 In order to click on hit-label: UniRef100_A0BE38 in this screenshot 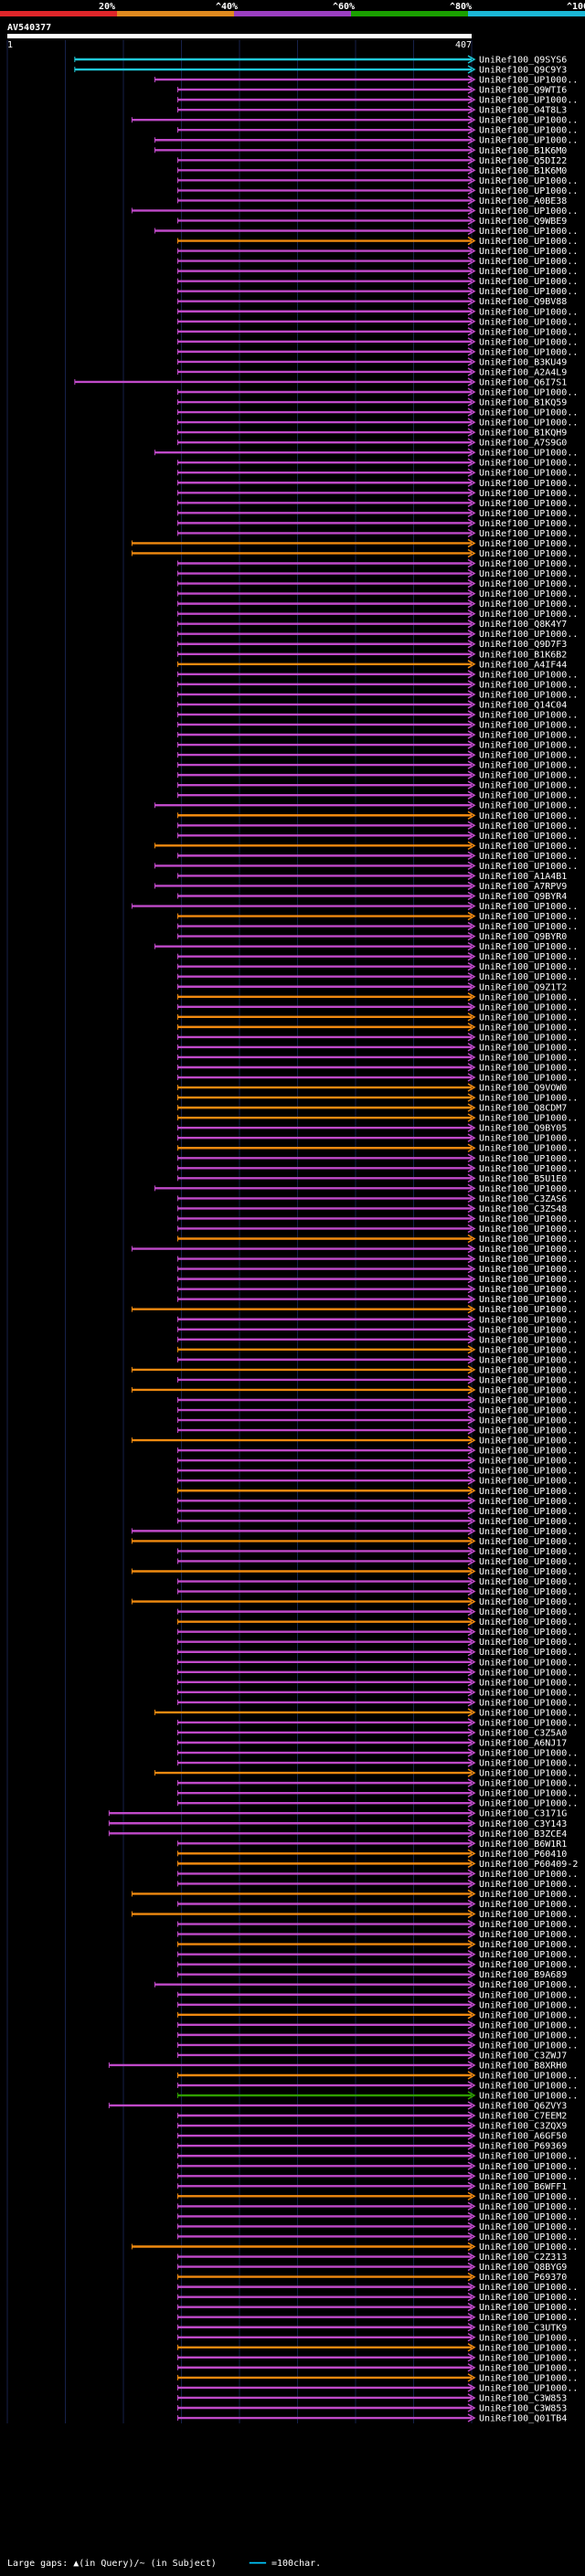, I will do `click(523, 201)`.